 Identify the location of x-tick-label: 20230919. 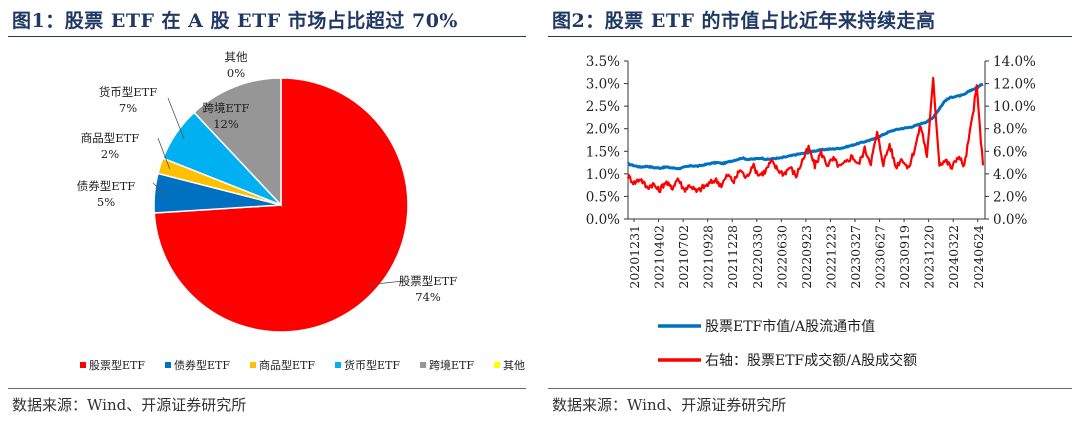
(904, 257).